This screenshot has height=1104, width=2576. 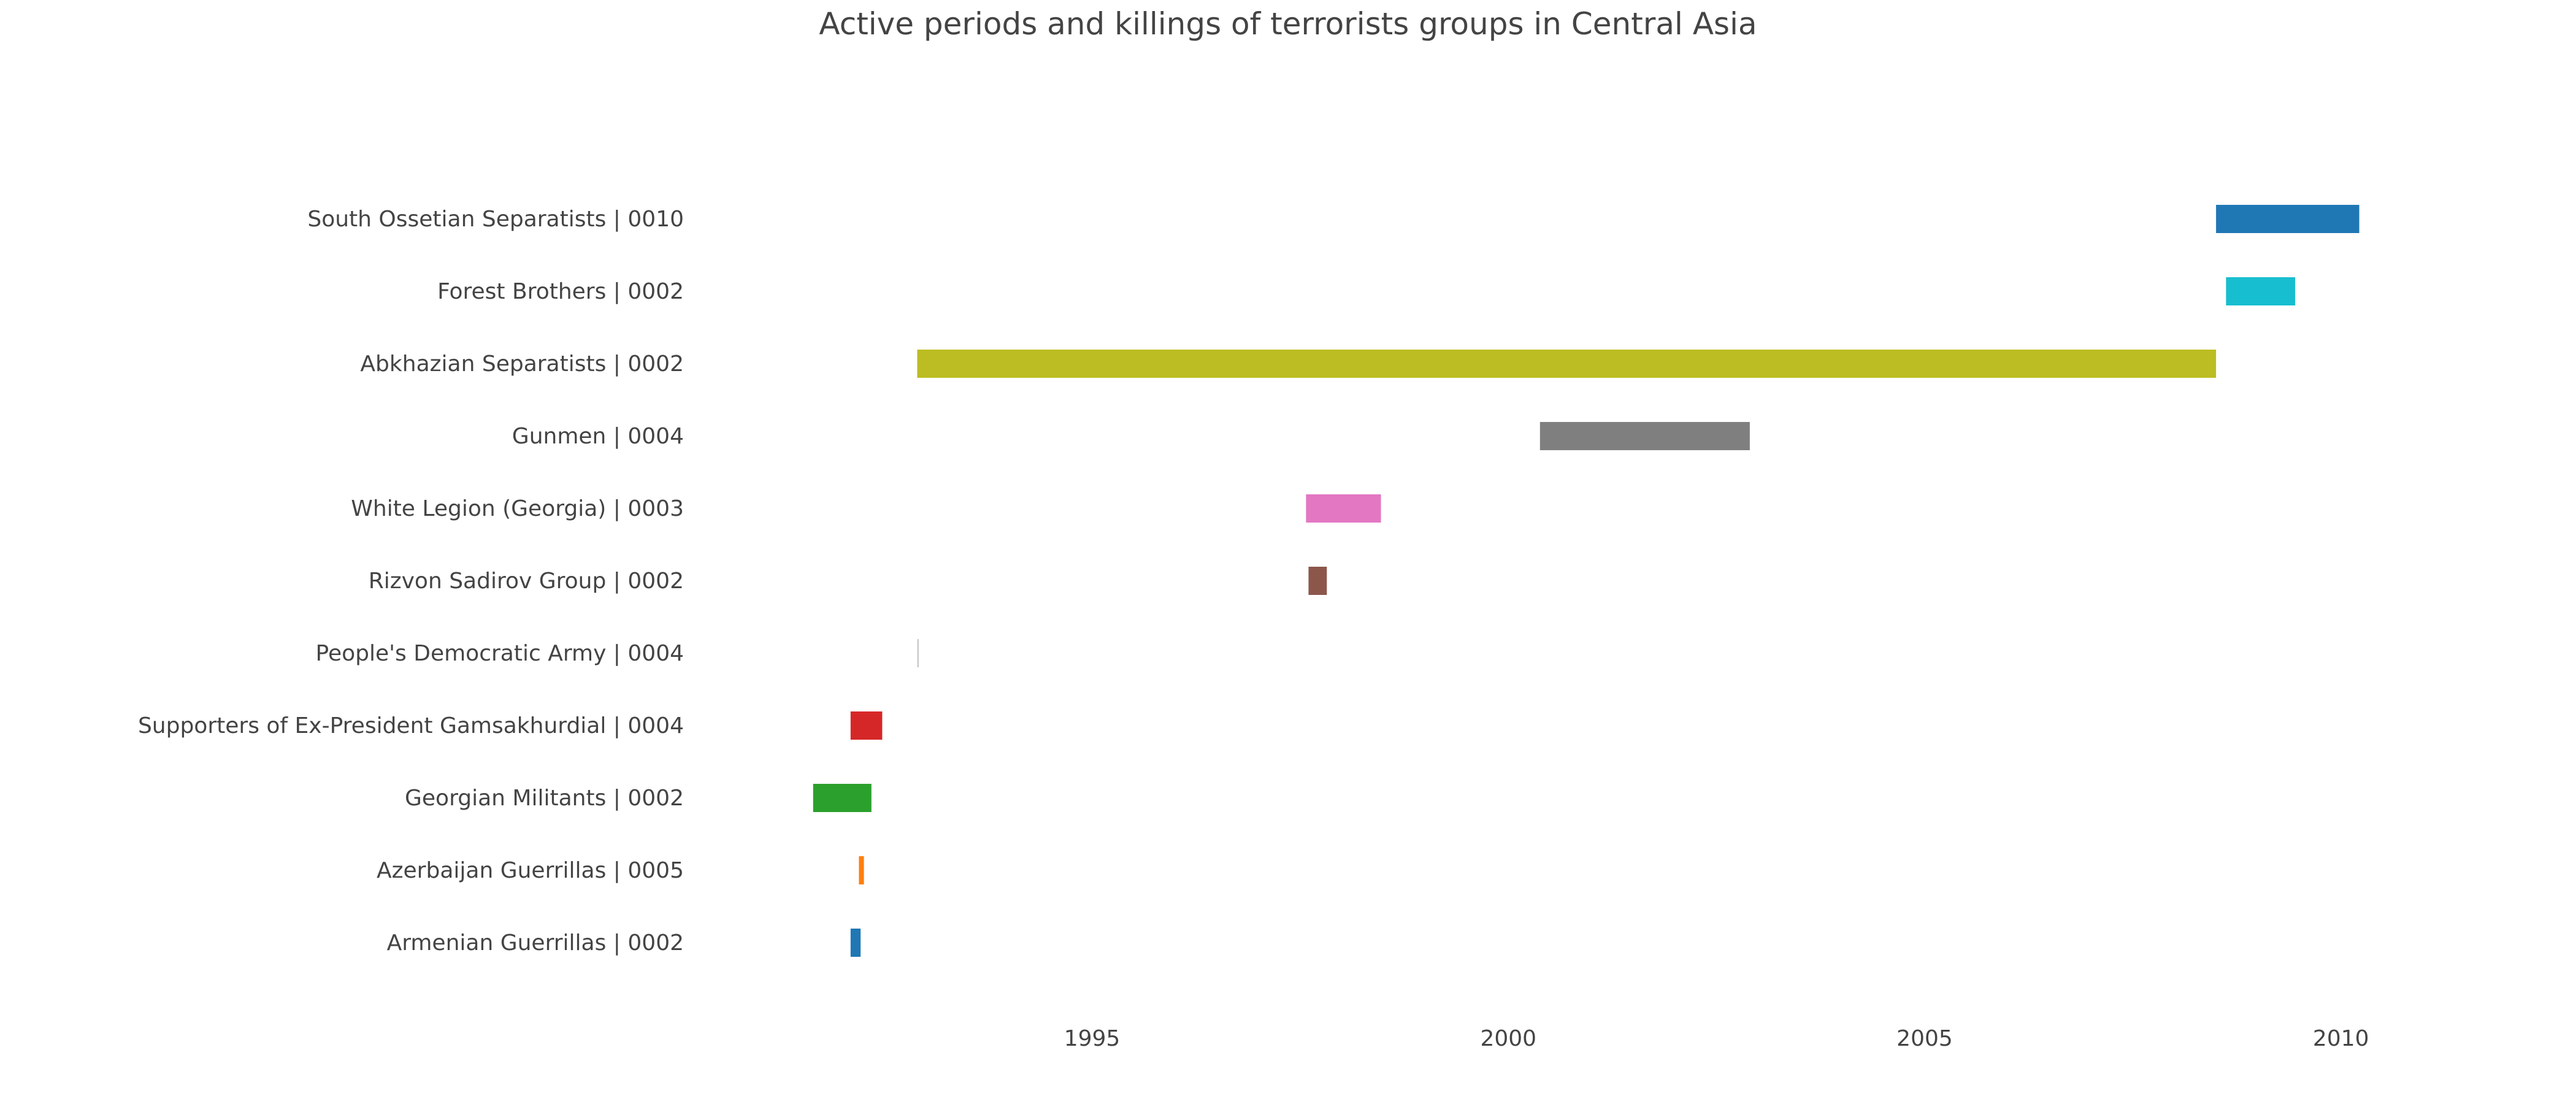 I want to click on category-label: Georgian Militants | 0002, so click(x=544, y=798).